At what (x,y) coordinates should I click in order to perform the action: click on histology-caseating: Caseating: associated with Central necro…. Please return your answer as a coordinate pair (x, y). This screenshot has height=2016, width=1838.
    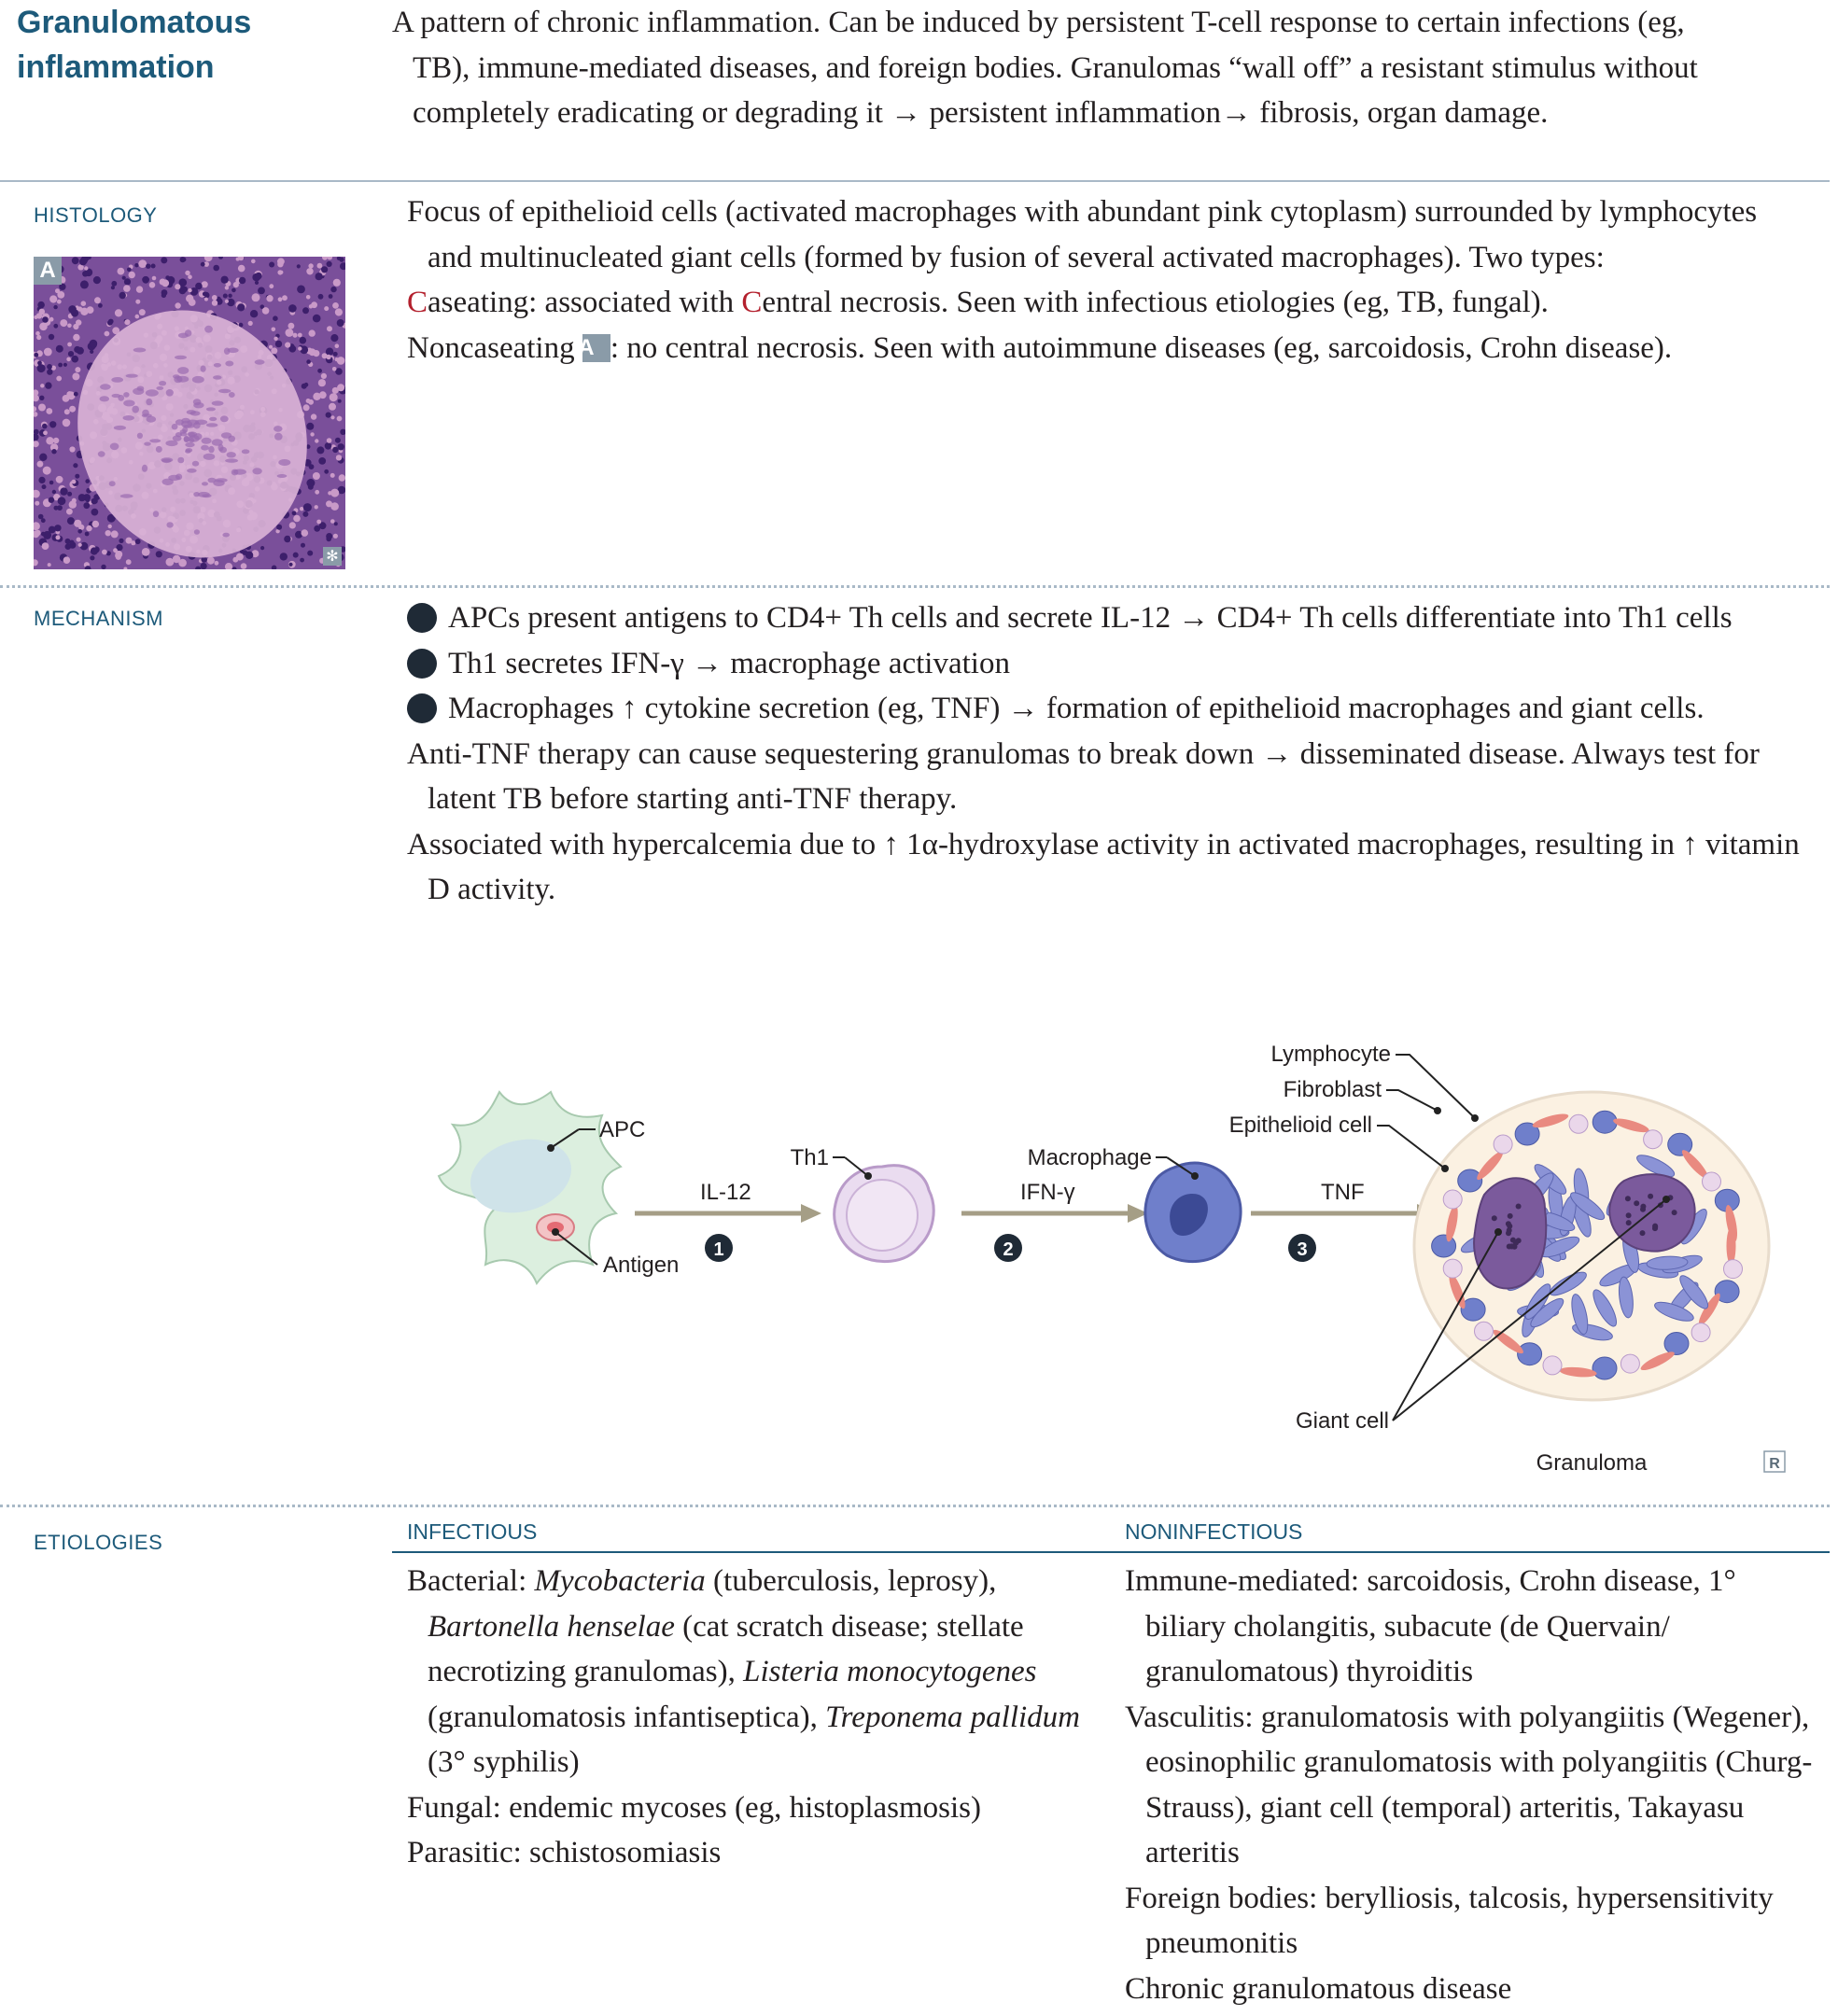
    Looking at the image, I should click on (978, 302).